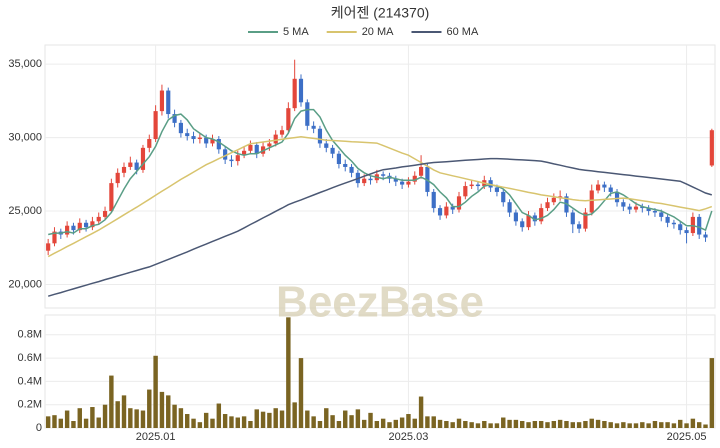 The width and height of the screenshot is (720, 448). What do you see at coordinates (378, 32) in the screenshot?
I see `legend-label: 20 MA` at bounding box center [378, 32].